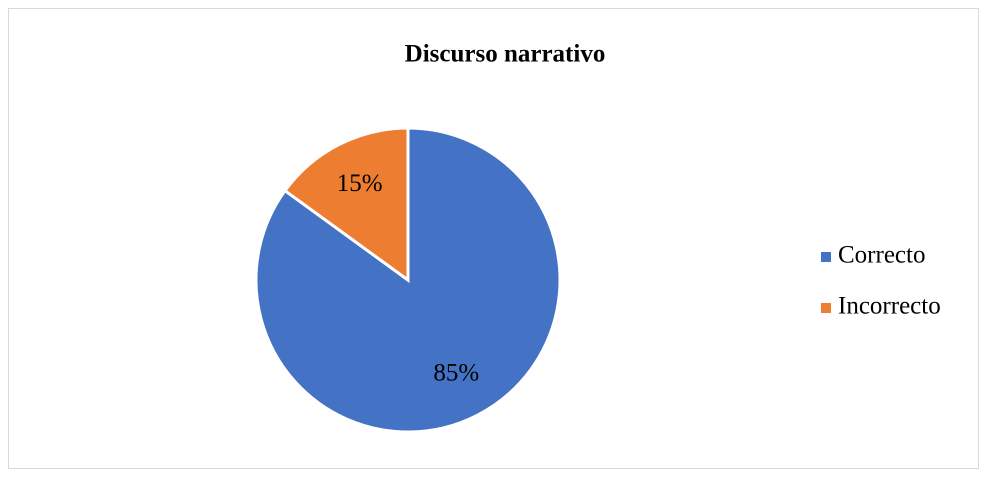 This screenshot has height=481, width=987. Describe the element at coordinates (346, 204) in the screenshot. I see `pie-slice` at that location.